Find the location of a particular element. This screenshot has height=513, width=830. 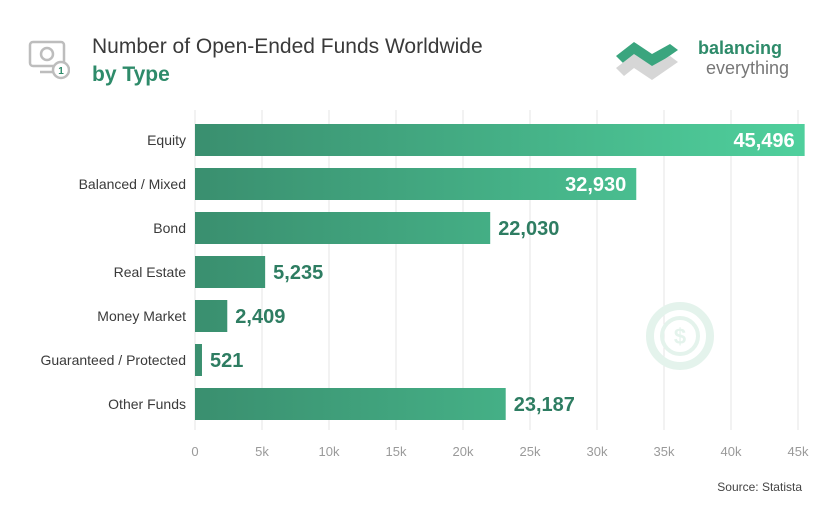

category-label: Guaranteed / Protected is located at coordinates (113, 360).